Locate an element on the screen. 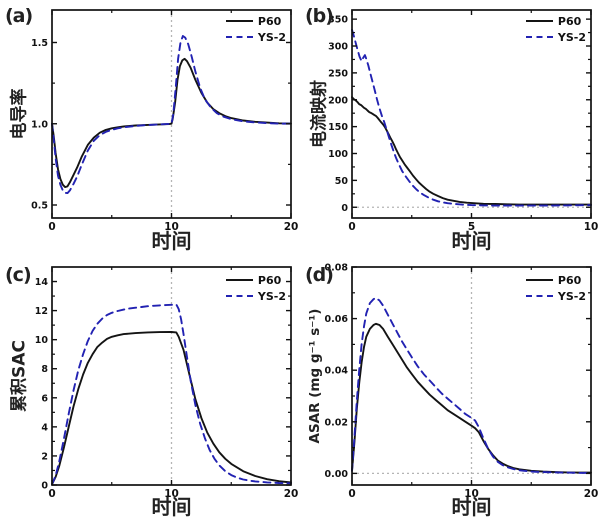 Image resolution: width=600 pixels, height=519 pixels. svg-text: 0.06 is located at coordinates (337, 319).